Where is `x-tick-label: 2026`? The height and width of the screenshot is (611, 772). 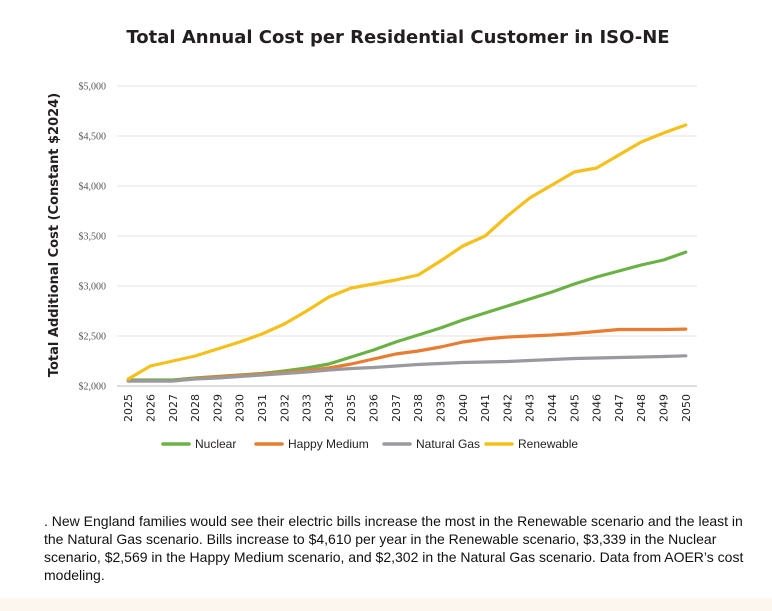
x-tick-label: 2026 is located at coordinates (150, 408).